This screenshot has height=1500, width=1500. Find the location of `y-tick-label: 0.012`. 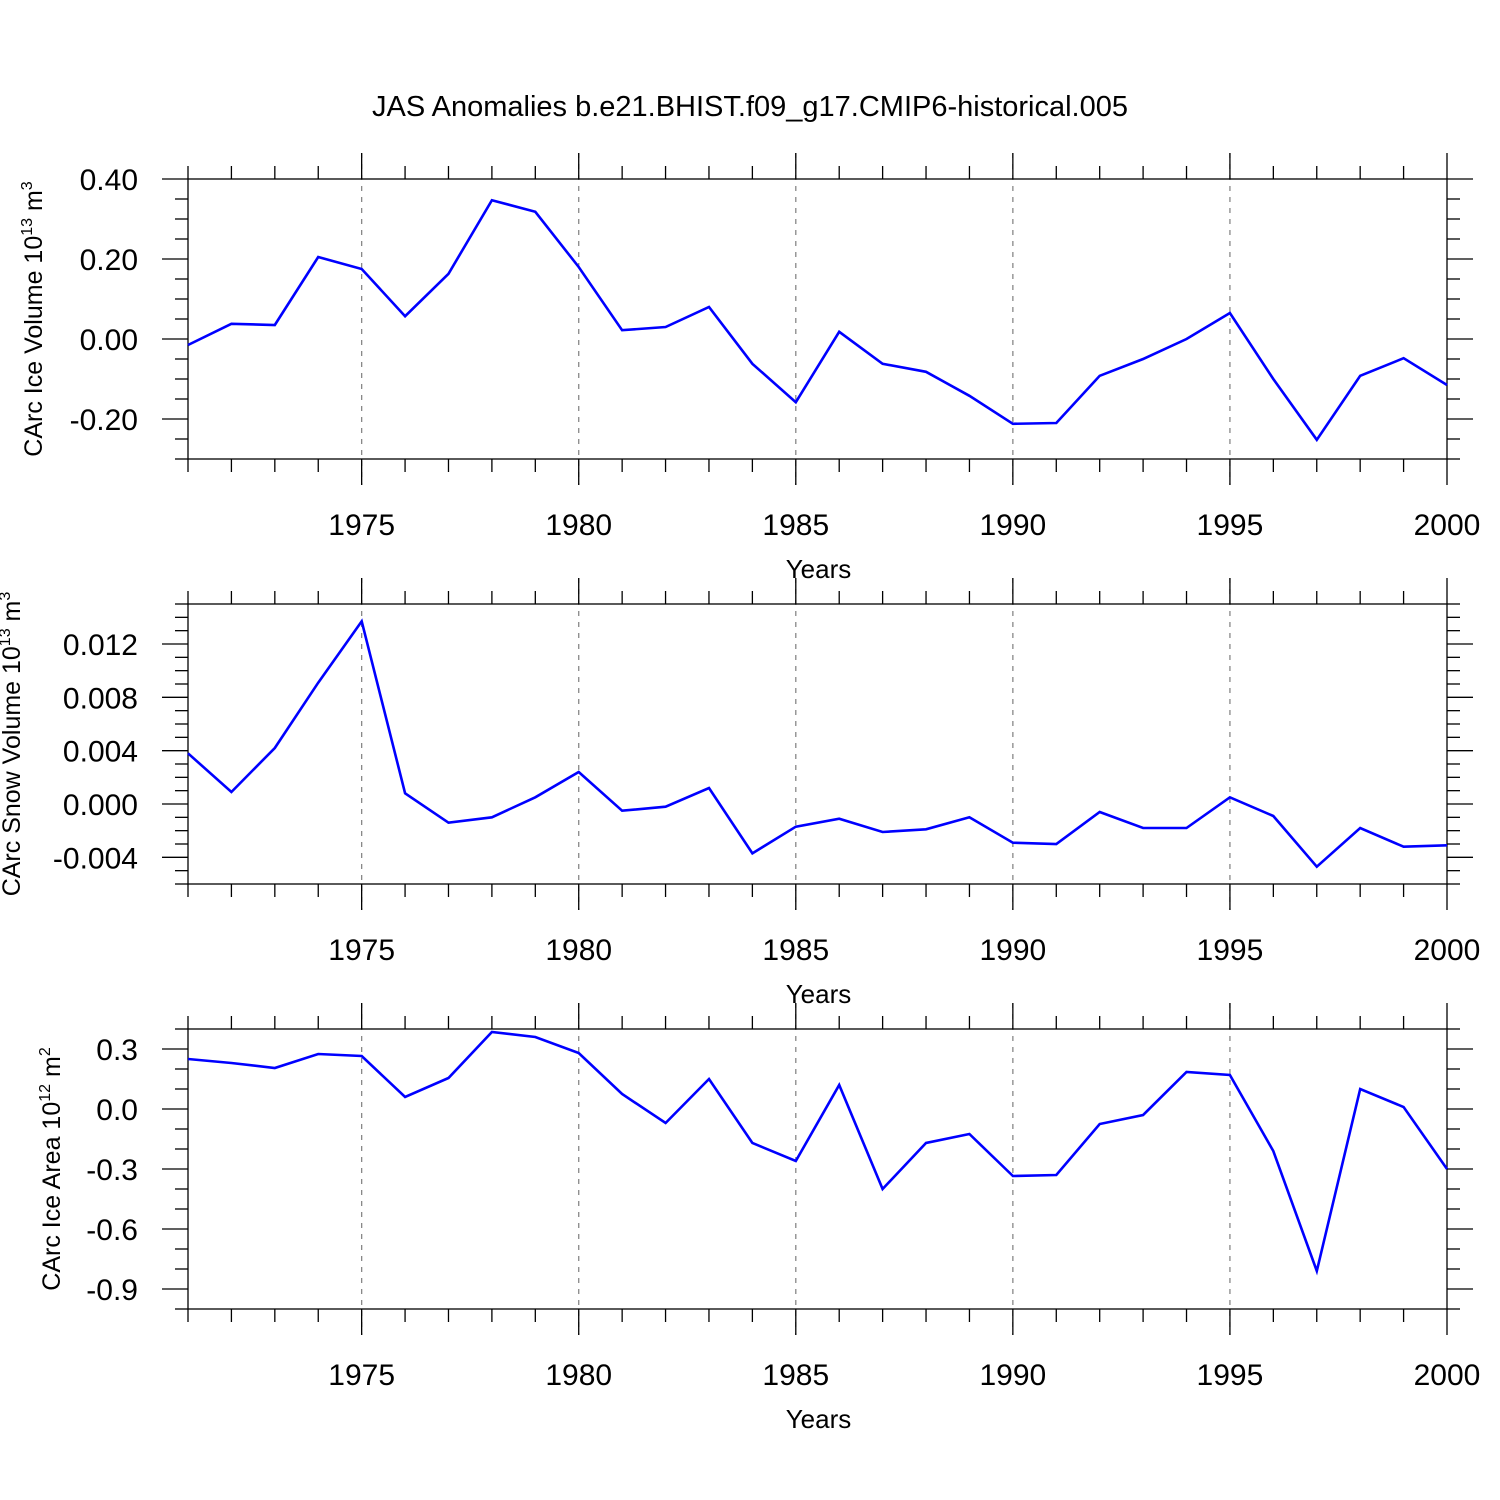

y-tick-label: 0.012 is located at coordinates (100, 645).